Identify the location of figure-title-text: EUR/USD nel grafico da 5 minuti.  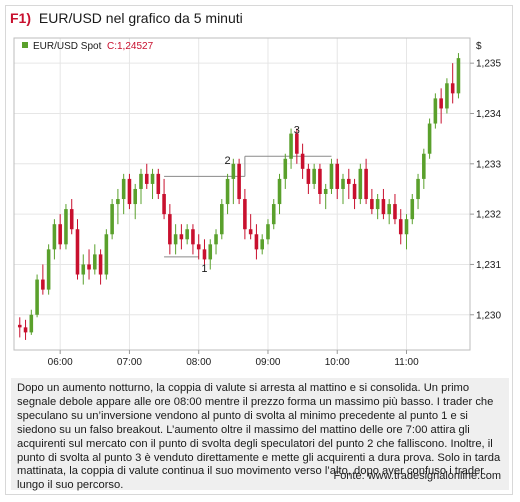
(140, 18).